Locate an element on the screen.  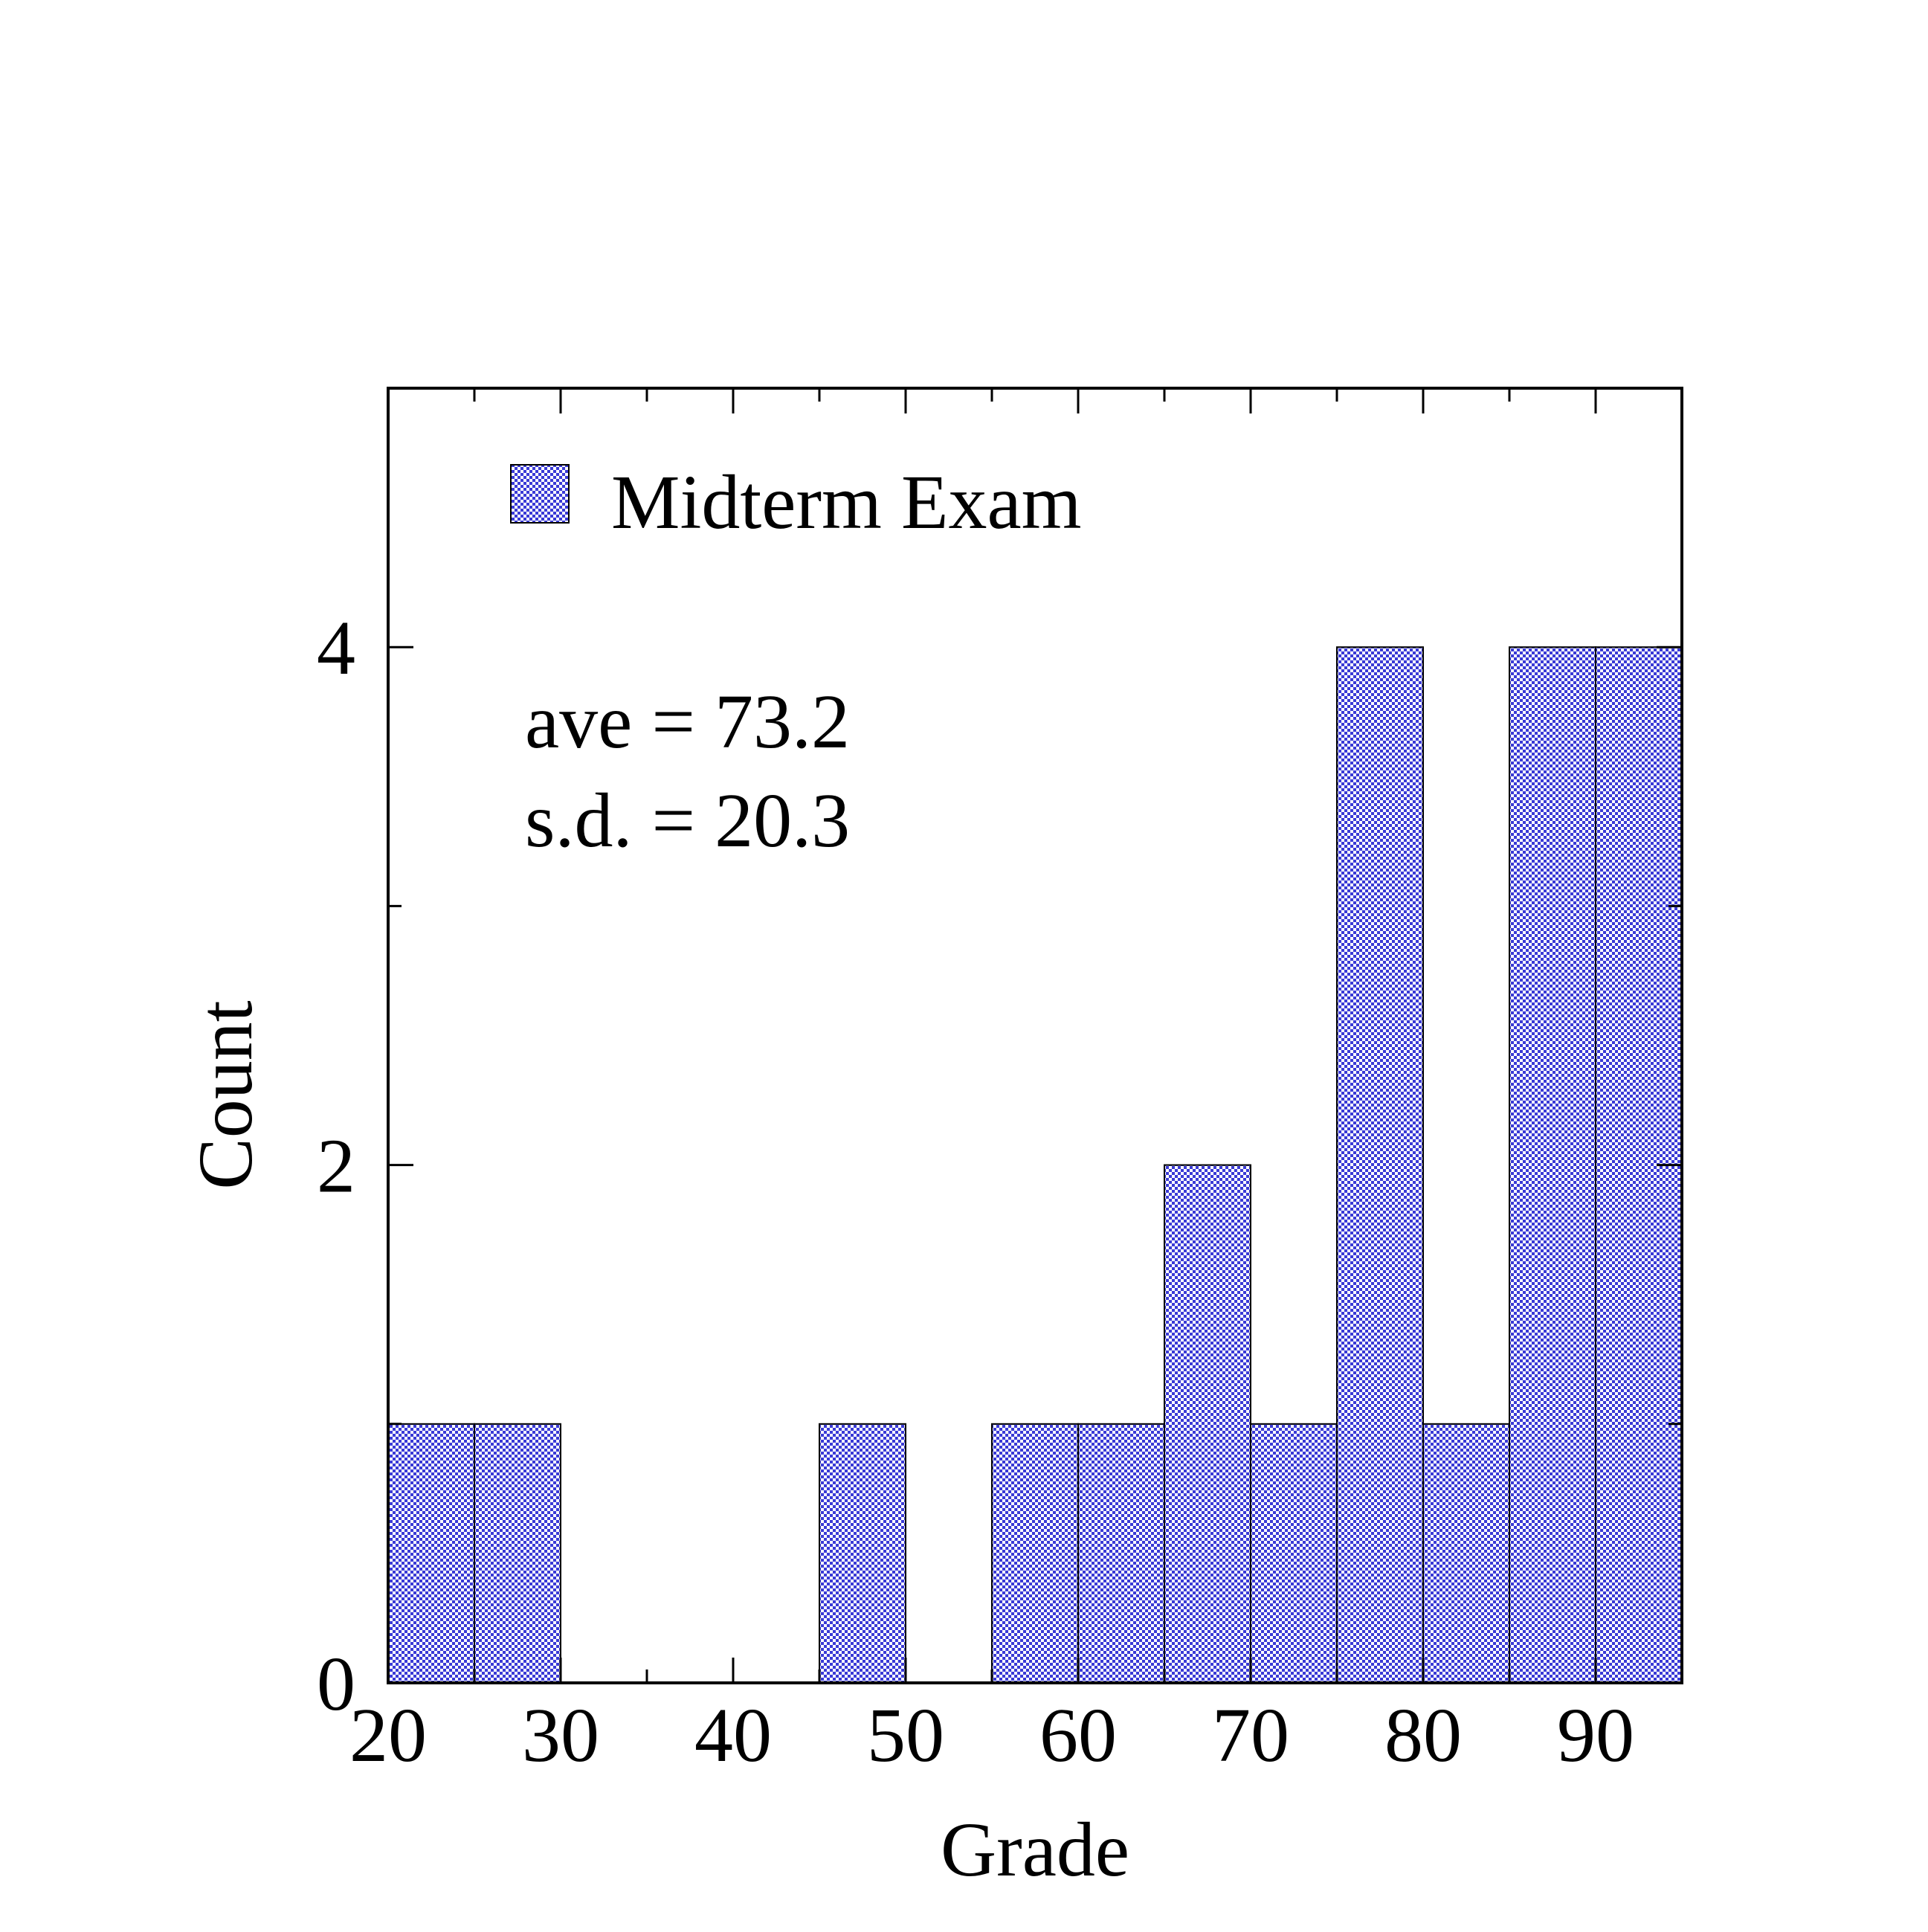
x-tick-label: 70 is located at coordinates (1251, 1735).